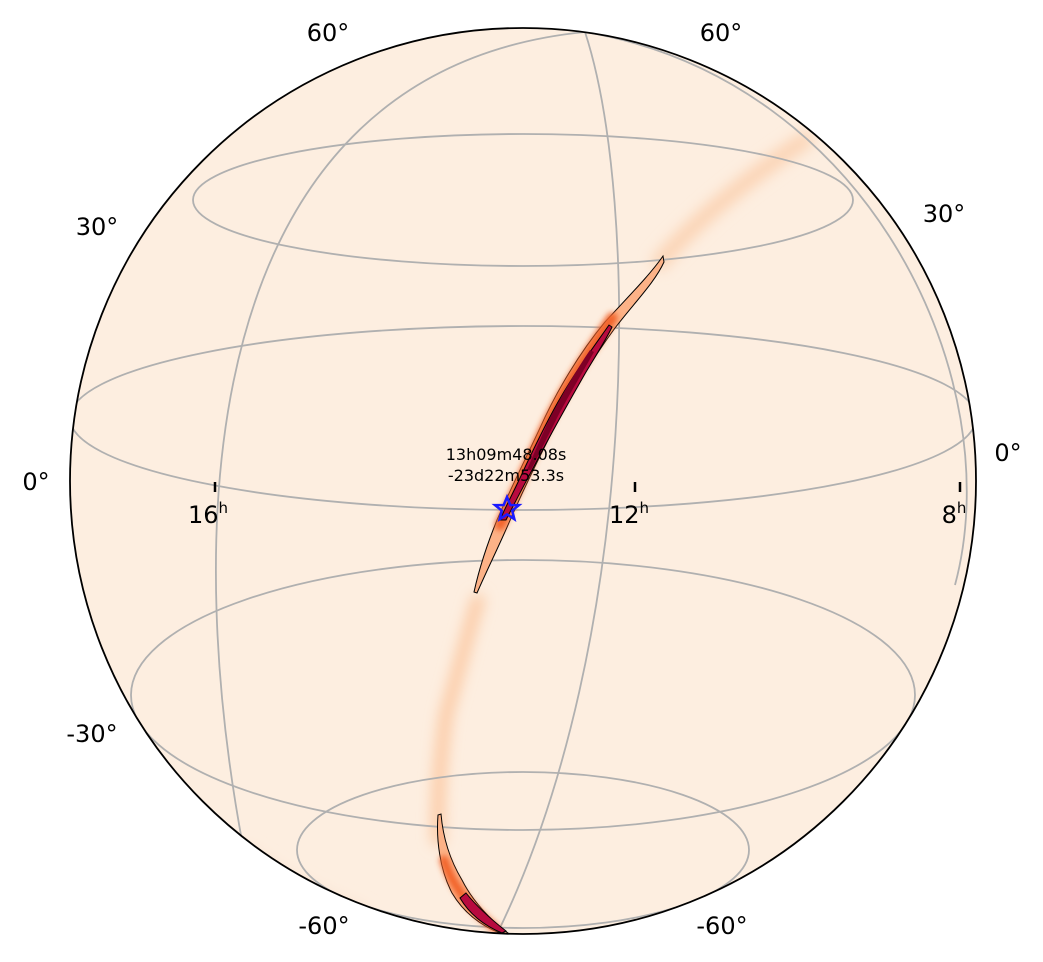 This screenshot has width=1043, height=962. I want to click on marker-ra-label: 13h09m48.08s, so click(506, 454).